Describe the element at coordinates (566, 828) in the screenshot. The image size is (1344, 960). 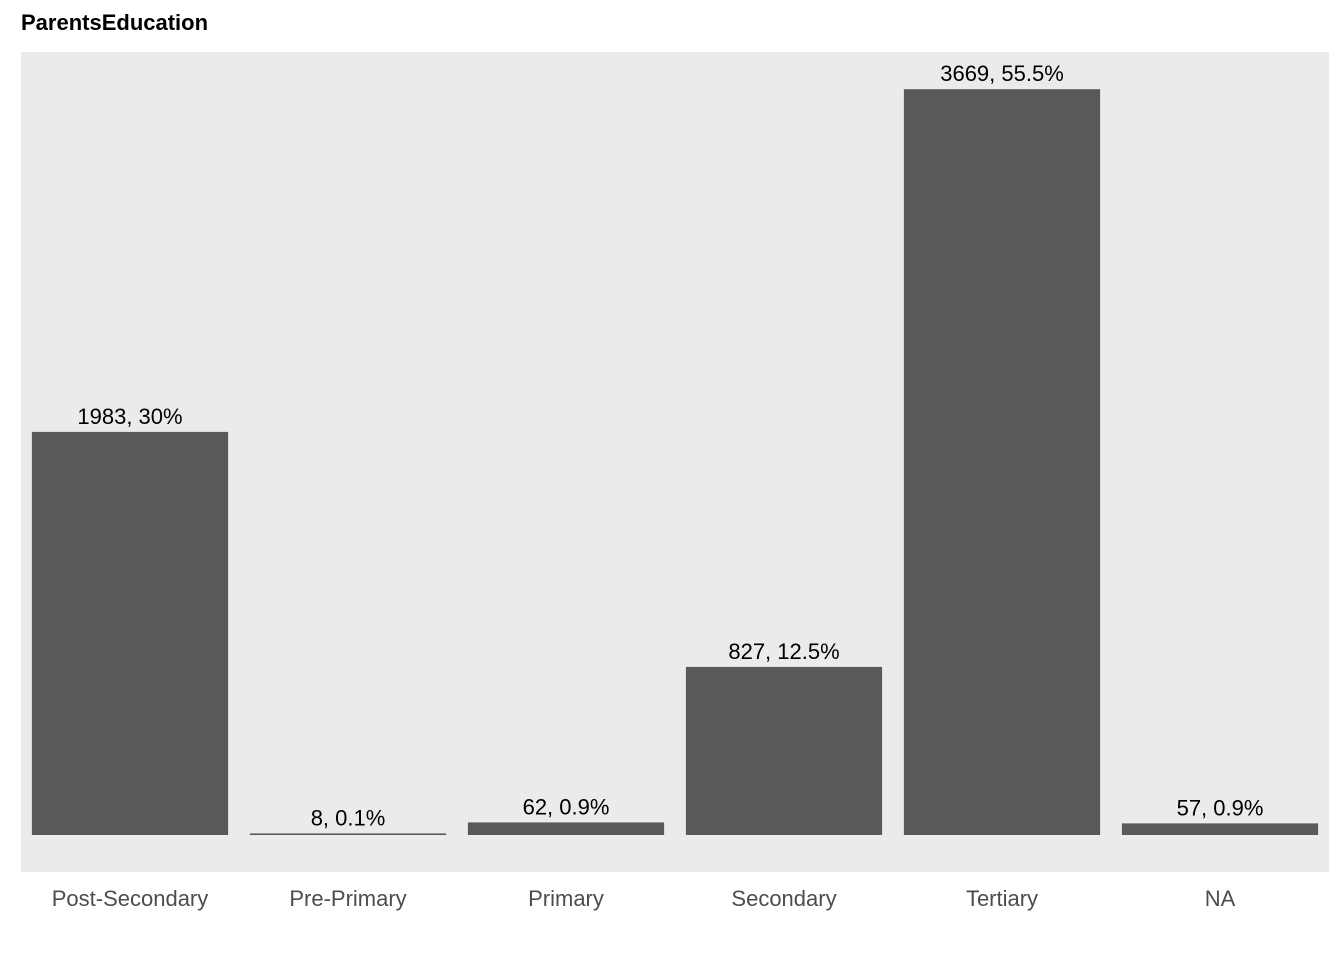
I see `bar-primary` at that location.